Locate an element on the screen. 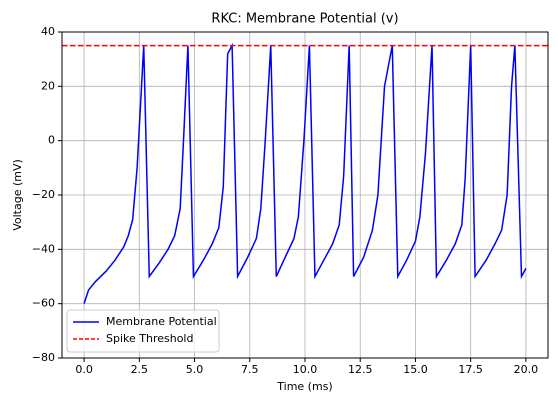  x-tick-label: 5.0 is located at coordinates (195, 369).